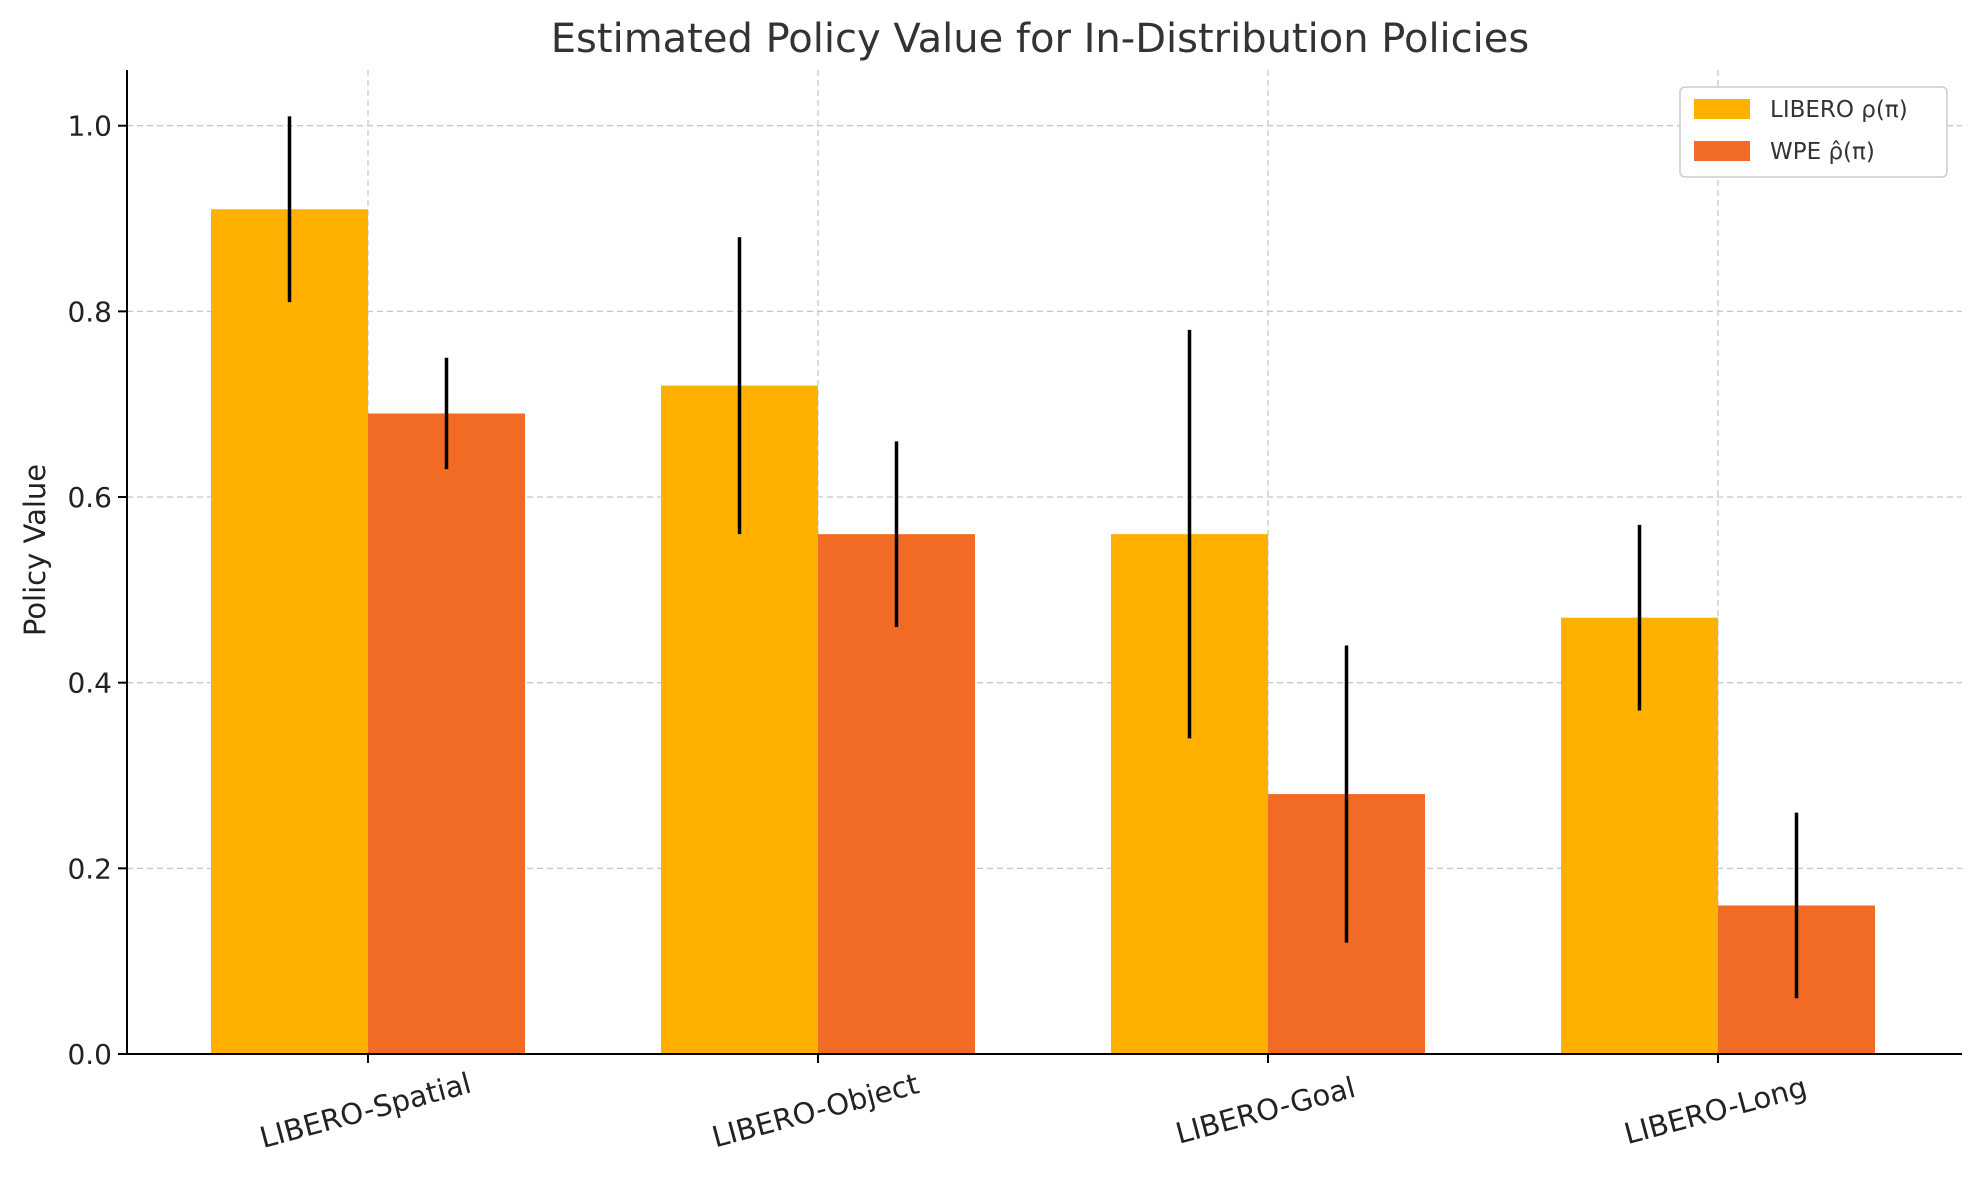 Image resolution: width=1979 pixels, height=1180 pixels. I want to click on x-tick-label: LIBERO-Object, so click(815, 1110).